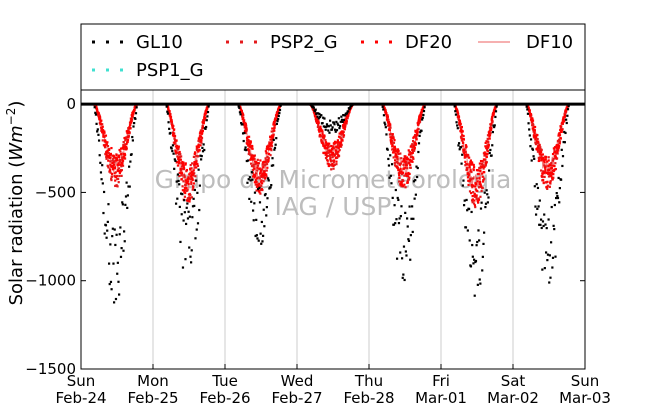 The height and width of the screenshot is (409, 650). Describe the element at coordinates (585, 381) in the screenshot. I see `x-tick-day: Sun` at that location.